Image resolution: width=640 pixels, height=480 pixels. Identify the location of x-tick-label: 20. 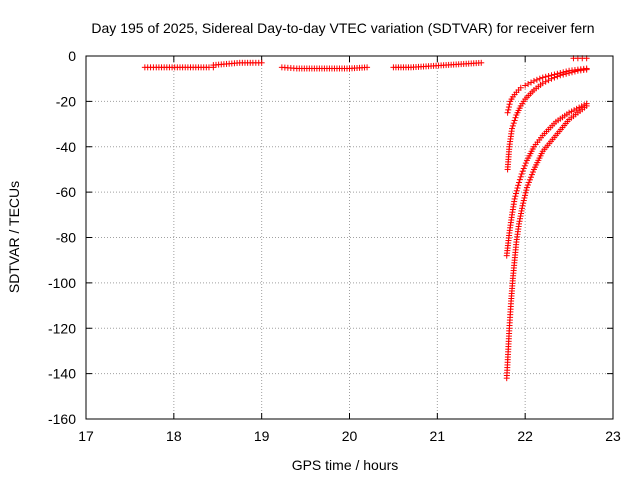
(350, 436).